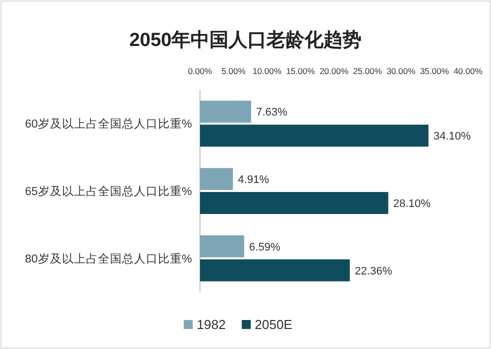  I want to click on data-label: 34.10%, so click(452, 136).